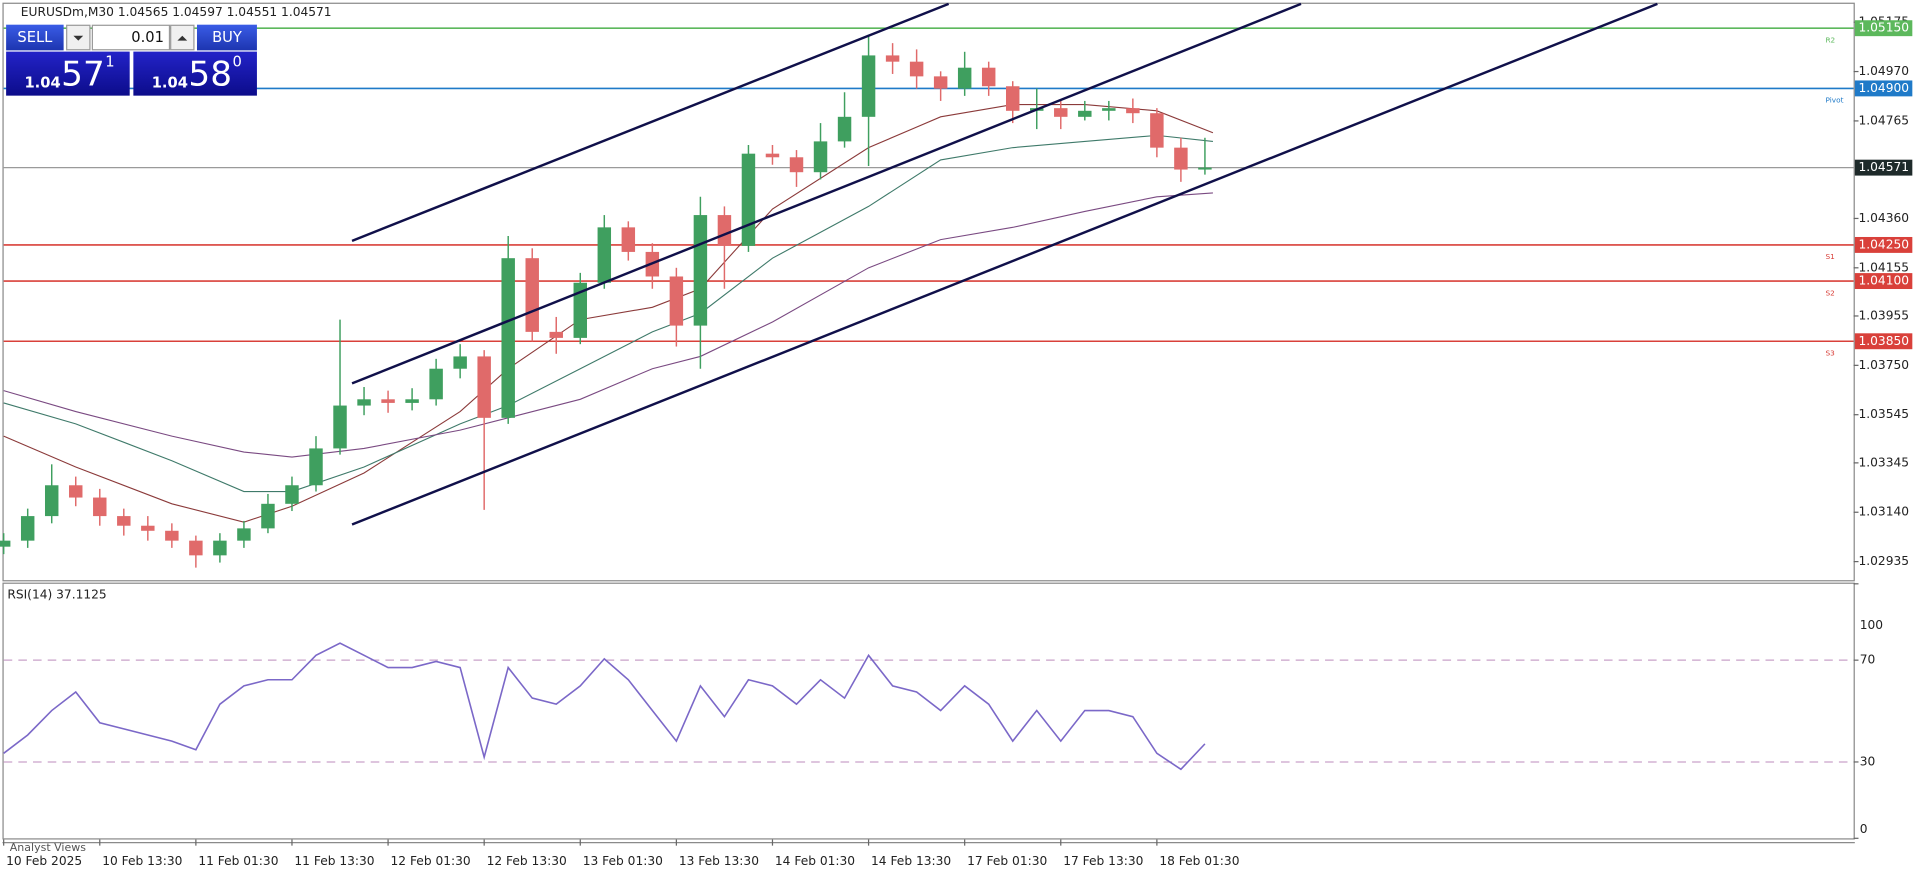  I want to click on y-tick-label: 1.04360, so click(1883, 218).